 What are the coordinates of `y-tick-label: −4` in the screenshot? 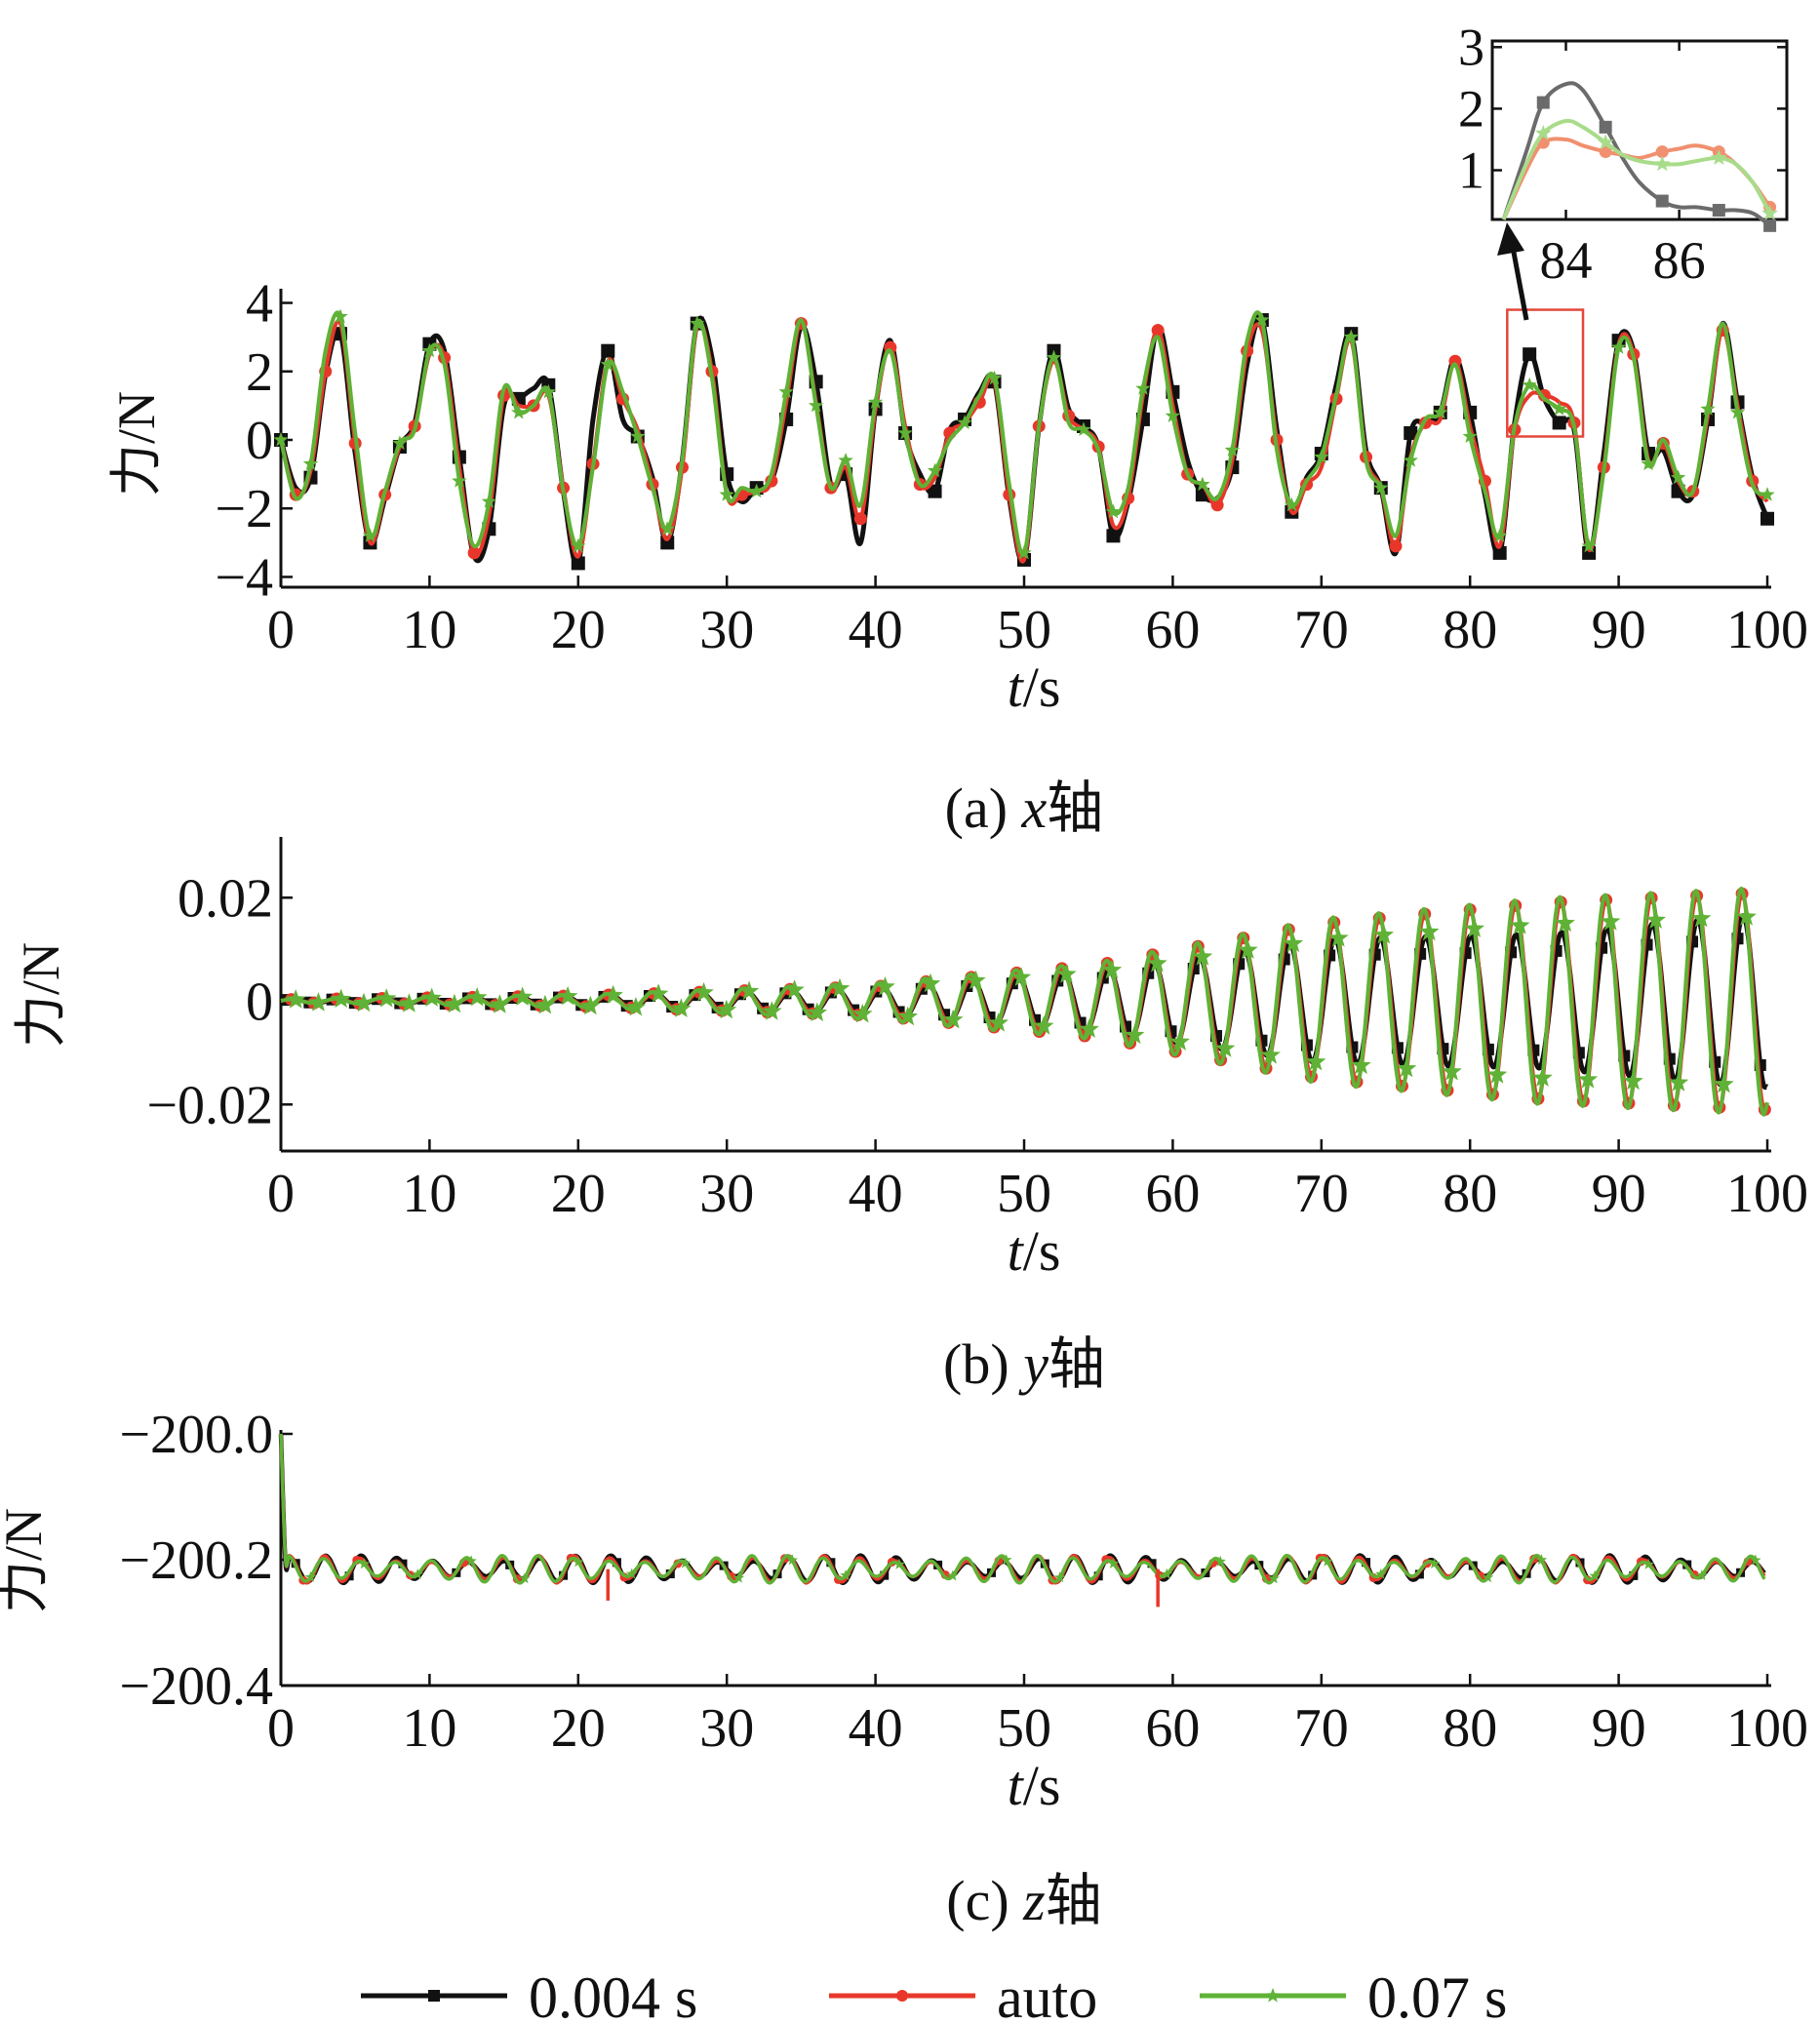 It's located at (244, 578).